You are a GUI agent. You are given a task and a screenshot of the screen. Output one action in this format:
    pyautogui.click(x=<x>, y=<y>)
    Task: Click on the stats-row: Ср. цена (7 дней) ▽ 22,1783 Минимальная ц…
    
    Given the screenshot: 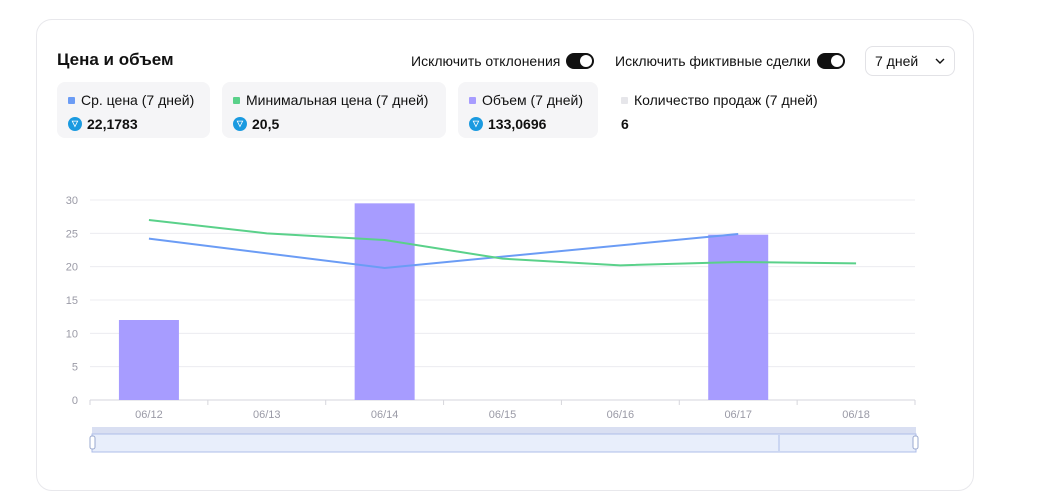 What is the action you would take?
    pyautogui.click(x=446, y=110)
    